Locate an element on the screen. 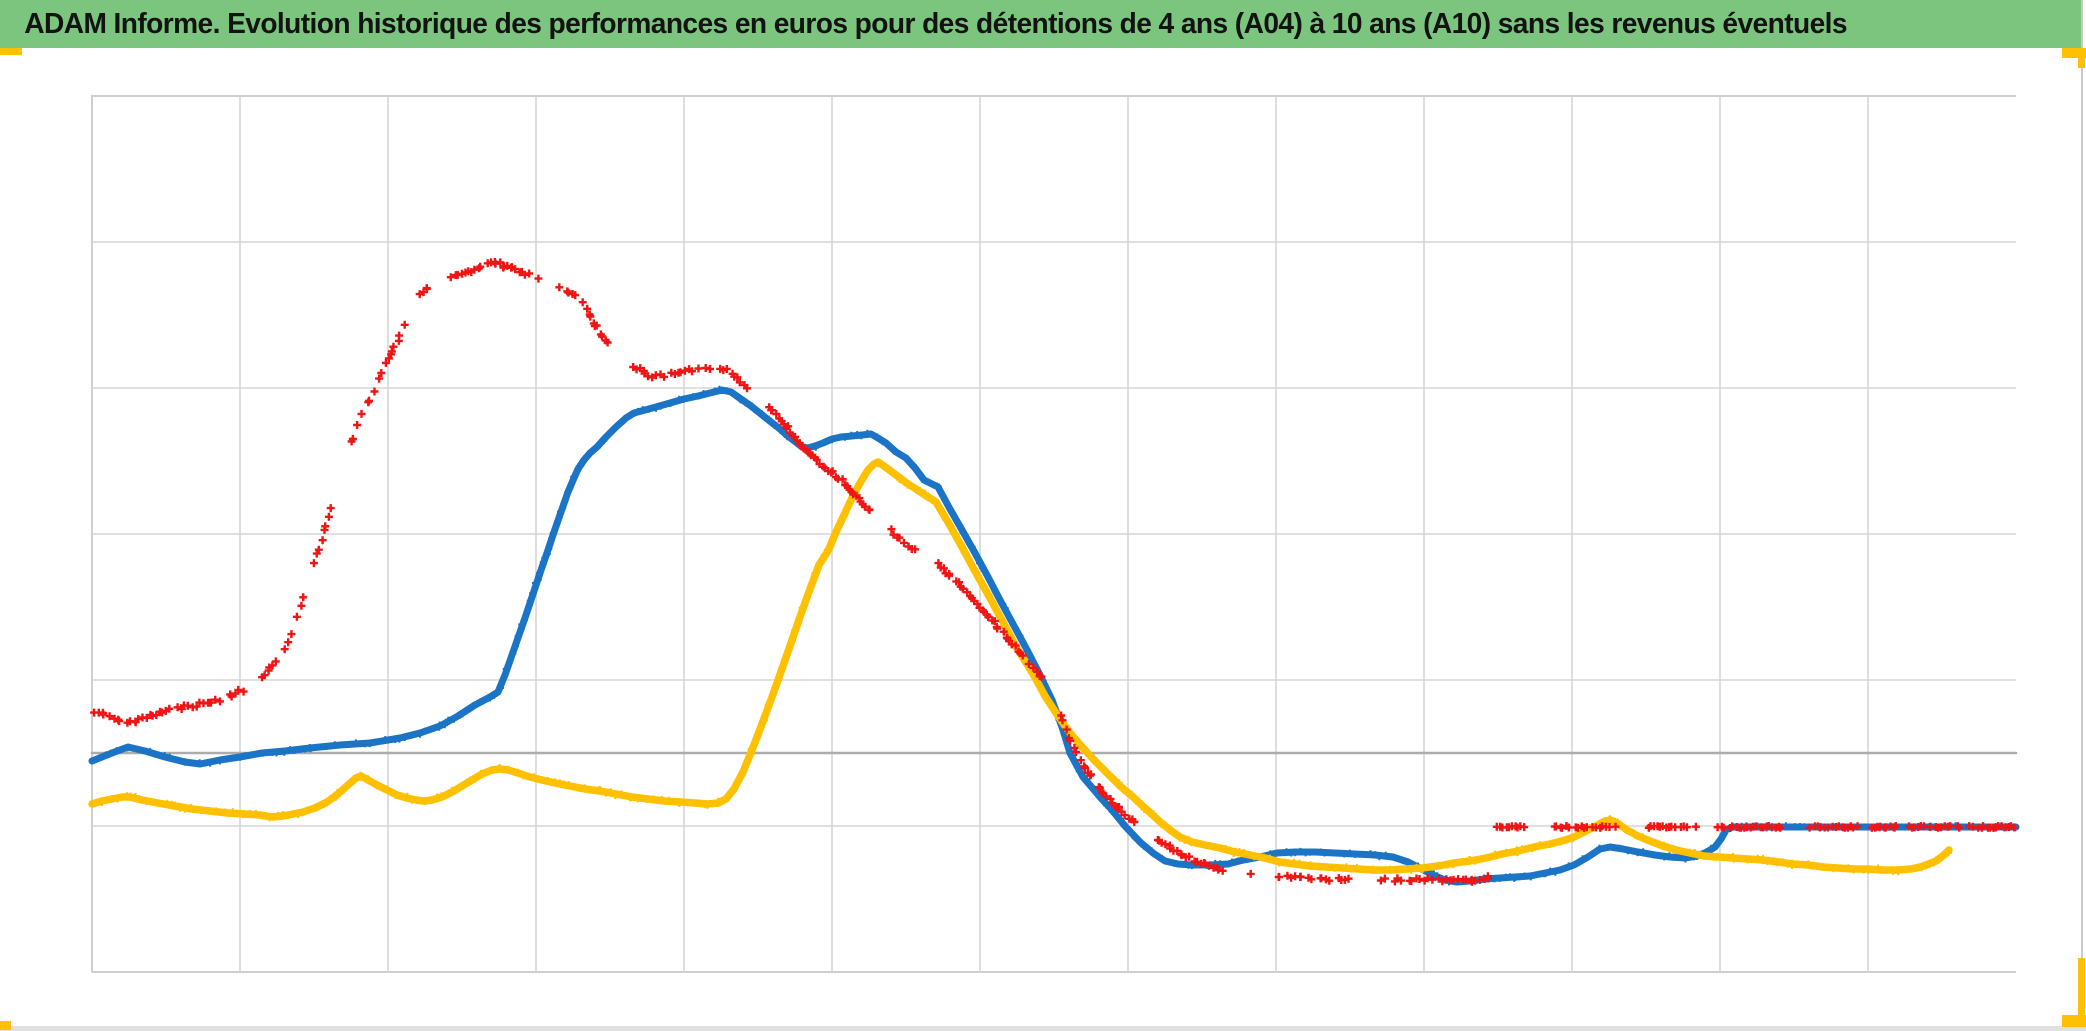  selection-handle-top-right-vertical is located at coordinates (2081, 58).